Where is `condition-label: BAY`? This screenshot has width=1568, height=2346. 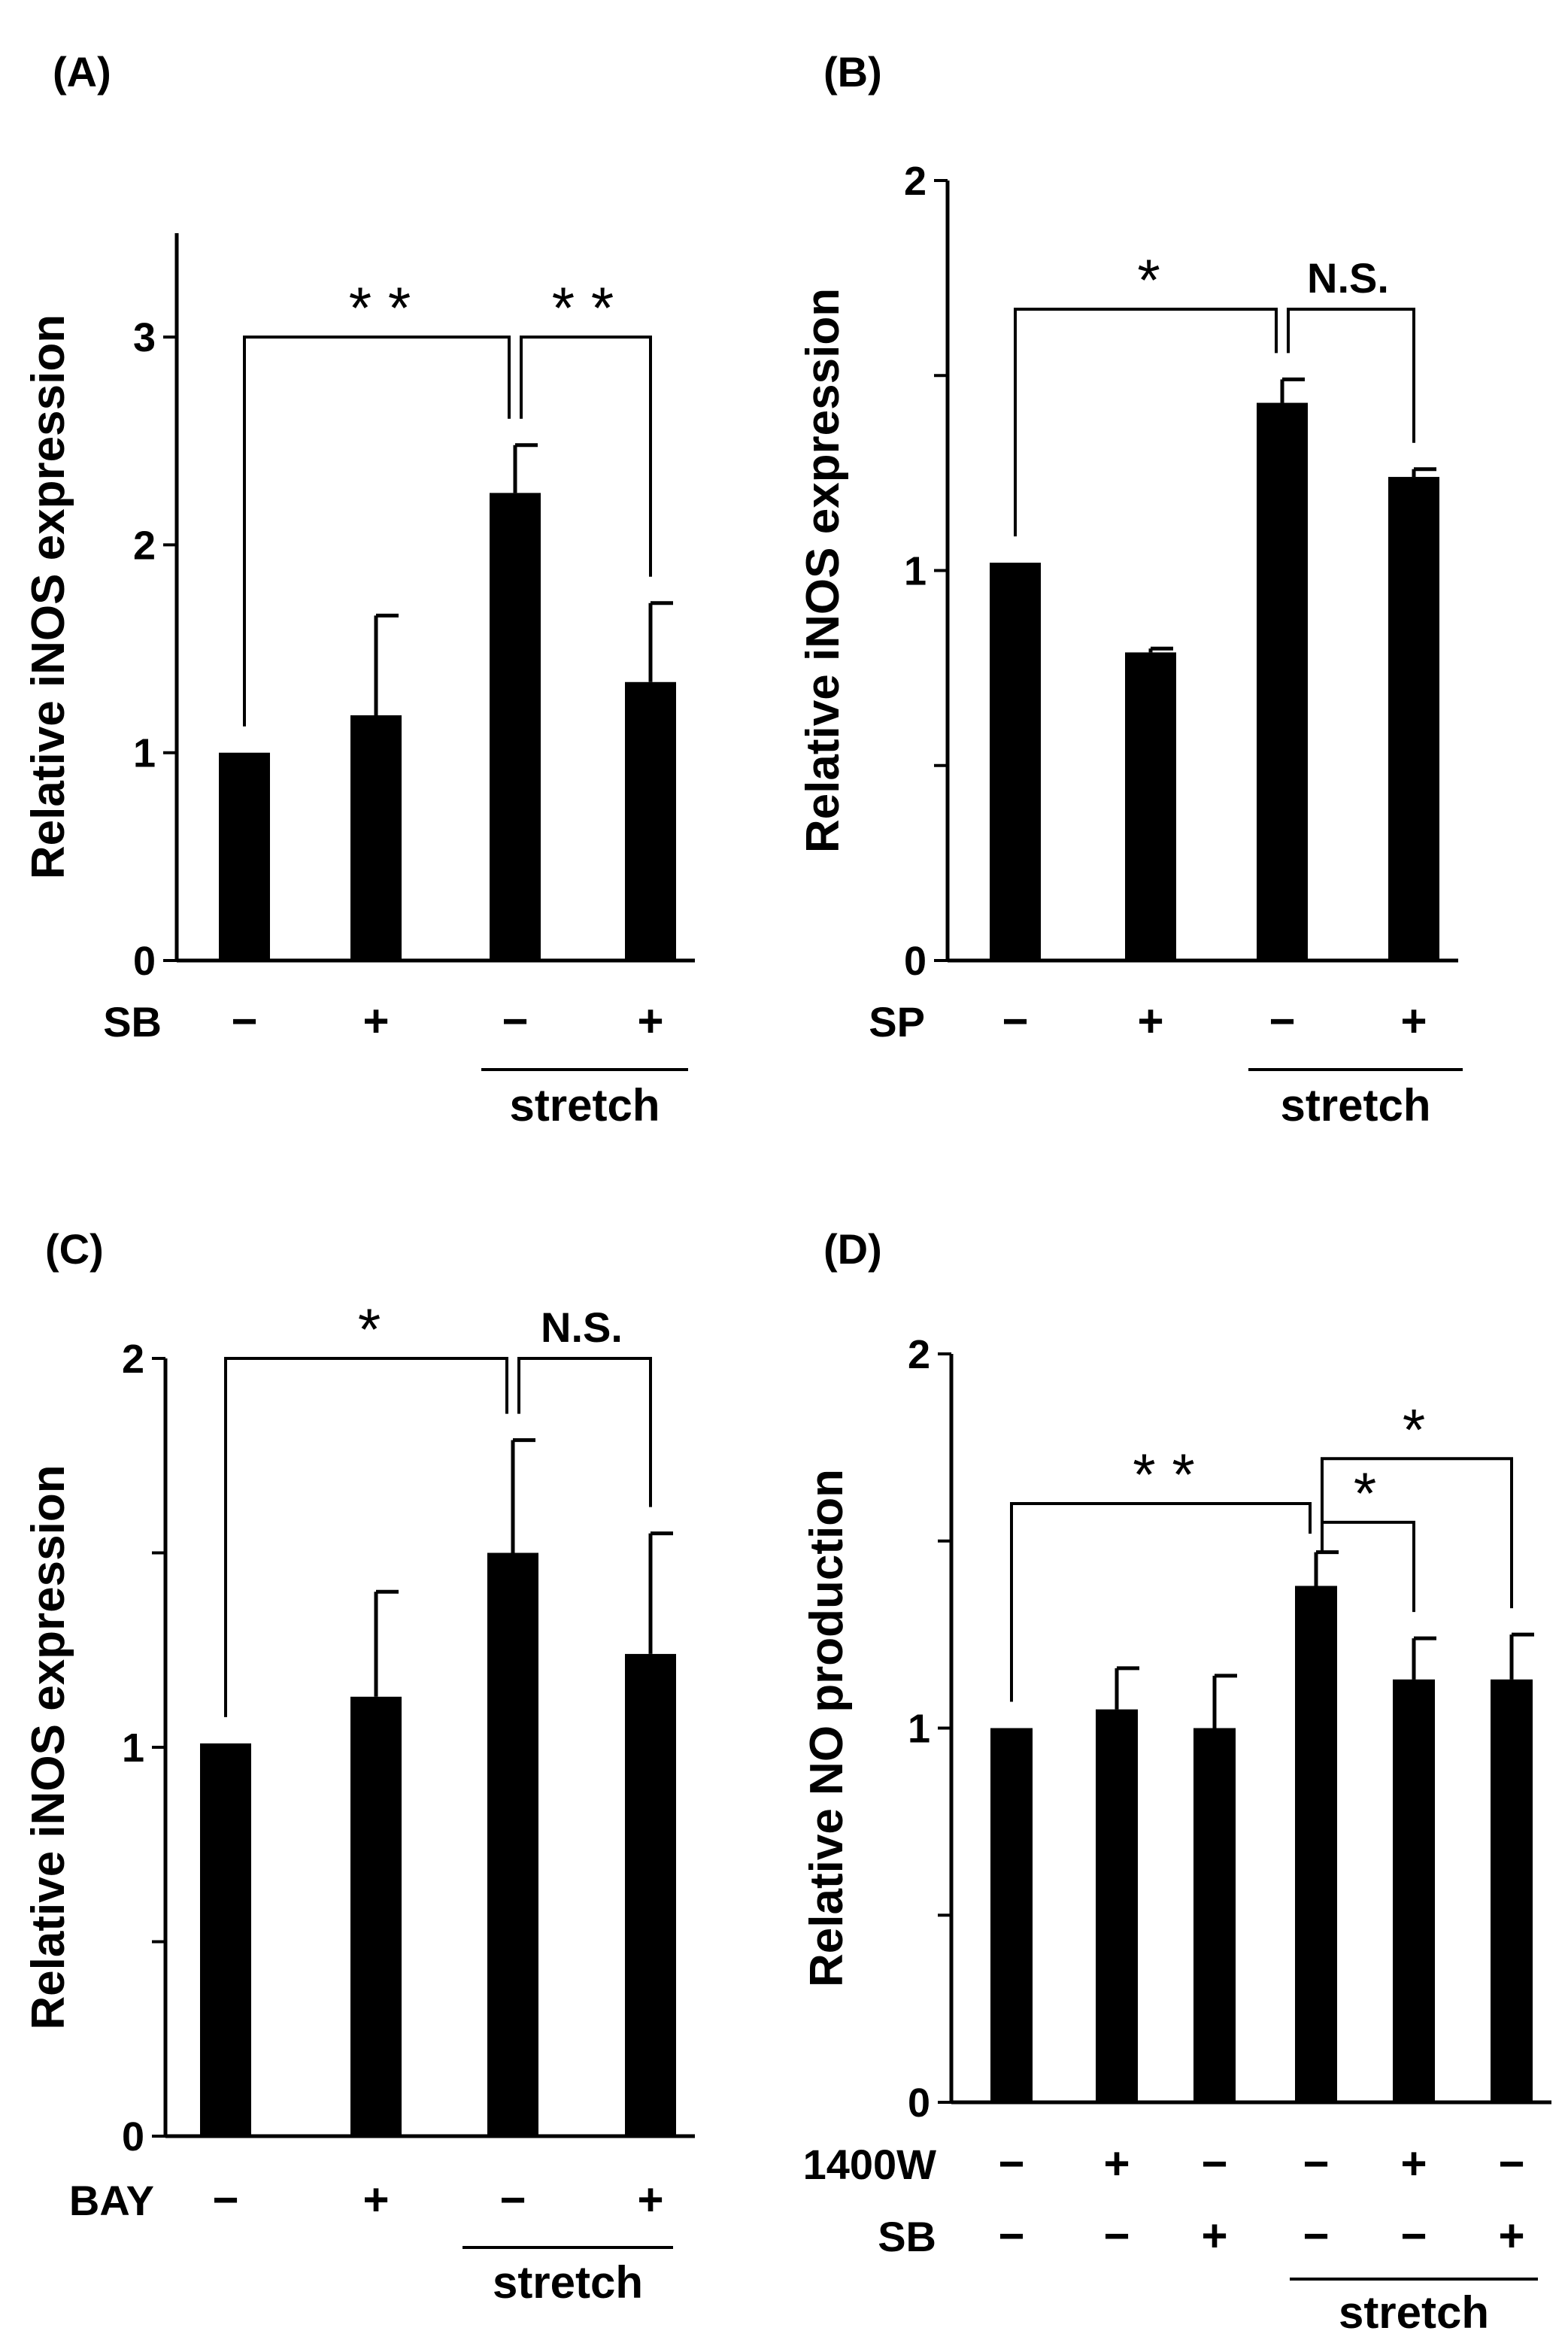
condition-label: BAY is located at coordinates (111, 2200).